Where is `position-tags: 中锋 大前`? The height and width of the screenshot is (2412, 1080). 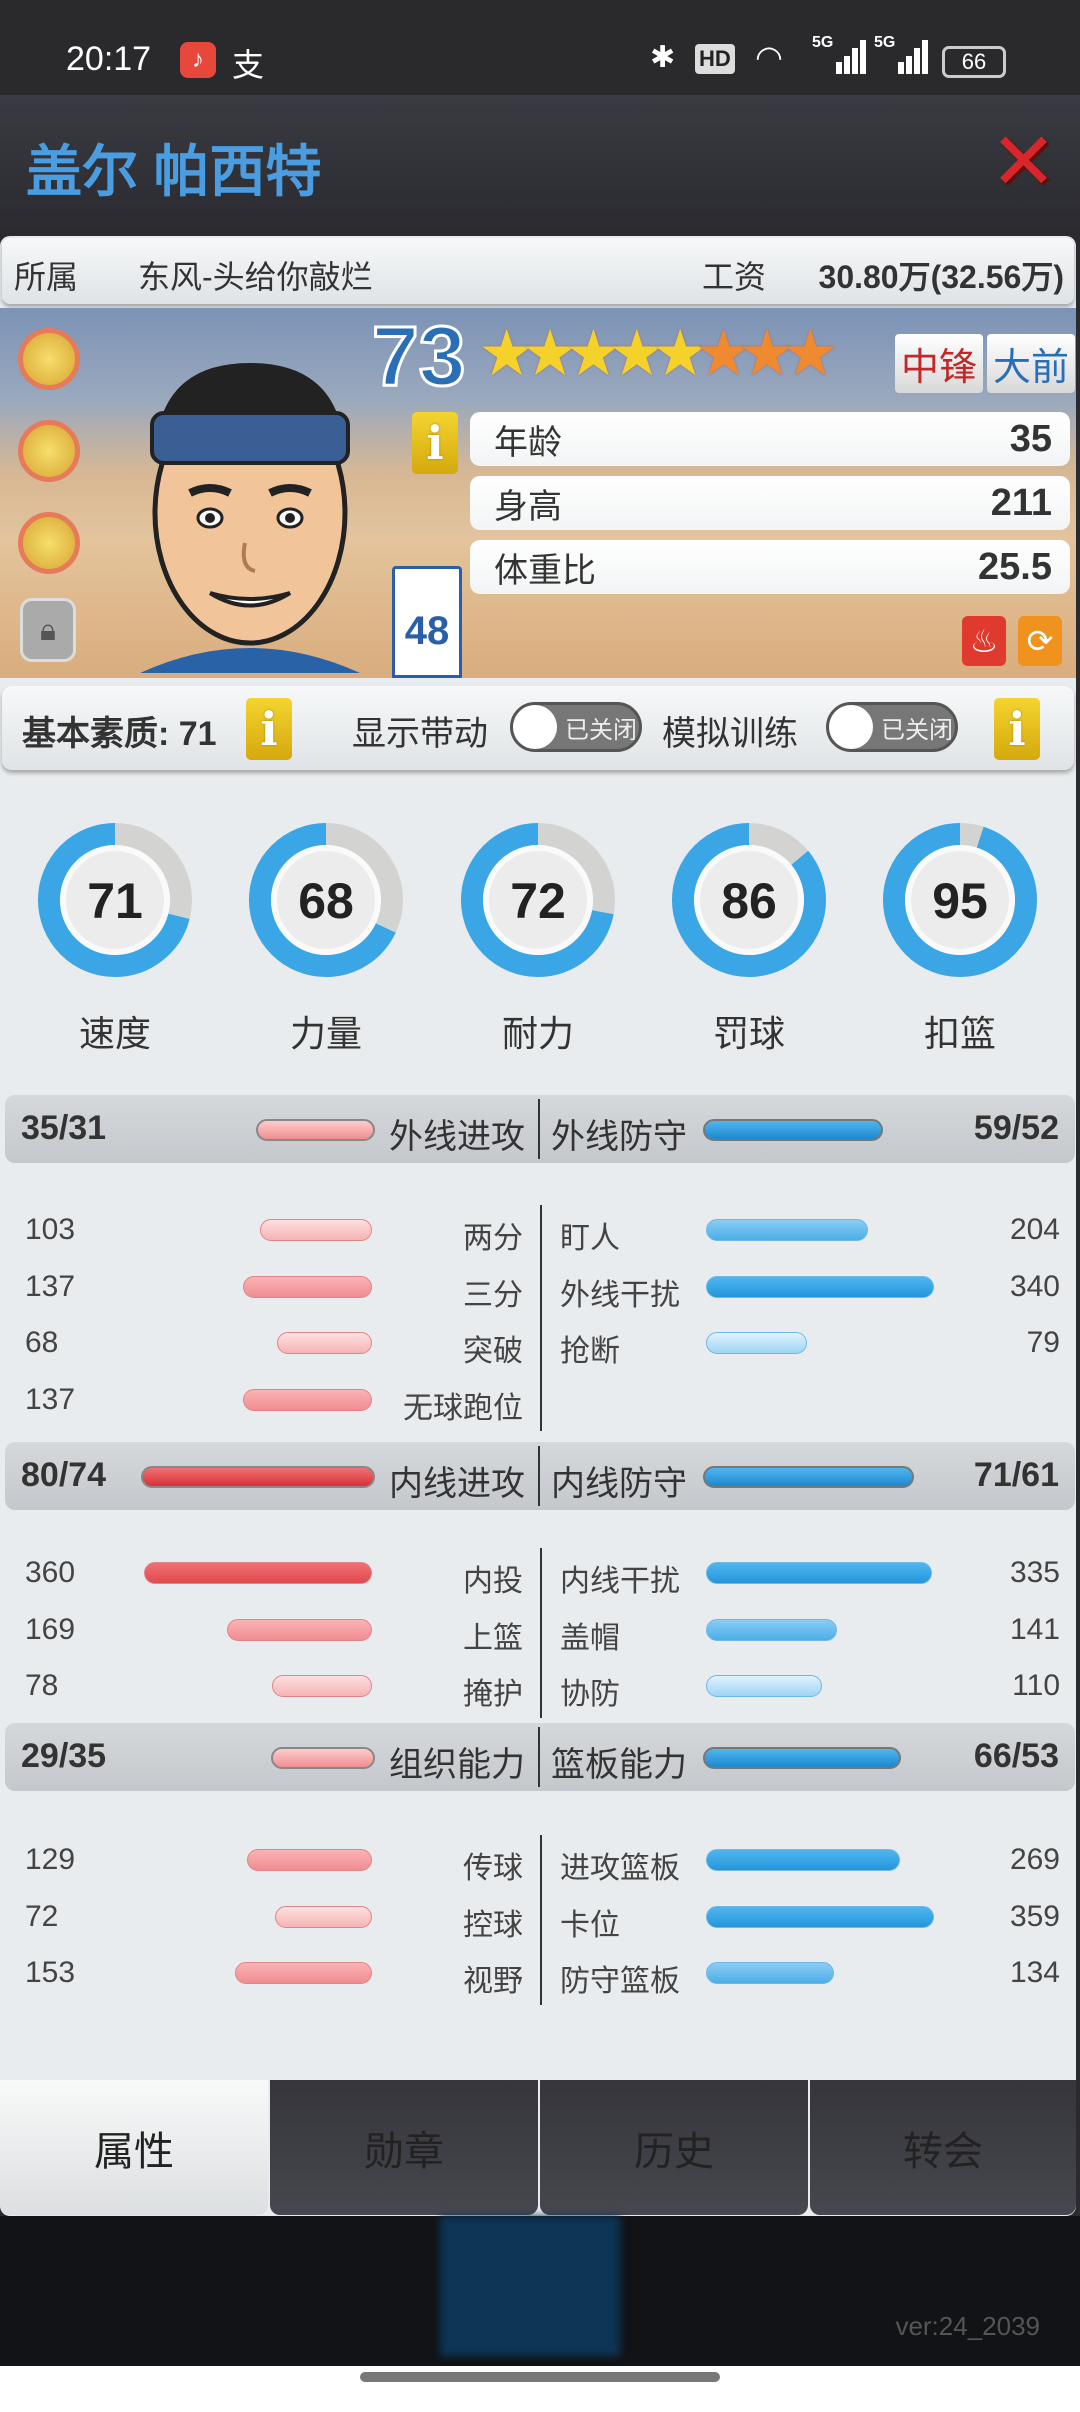
position-tags: 中锋 大前 is located at coordinates (985, 363).